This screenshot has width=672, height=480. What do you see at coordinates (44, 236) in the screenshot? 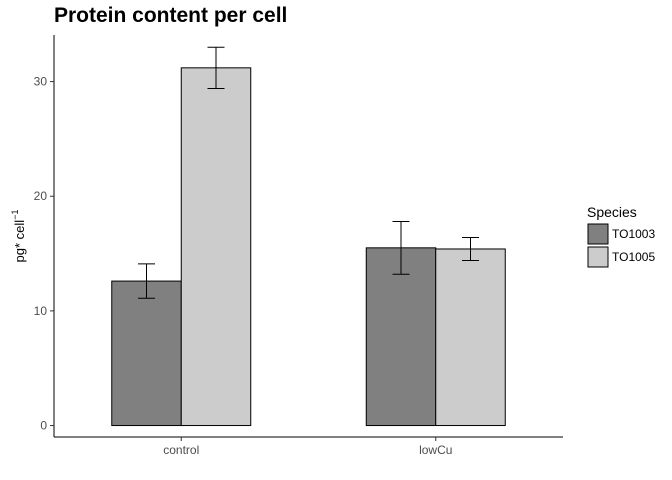
I see `y-axis: 0 10 20 30` at bounding box center [44, 236].